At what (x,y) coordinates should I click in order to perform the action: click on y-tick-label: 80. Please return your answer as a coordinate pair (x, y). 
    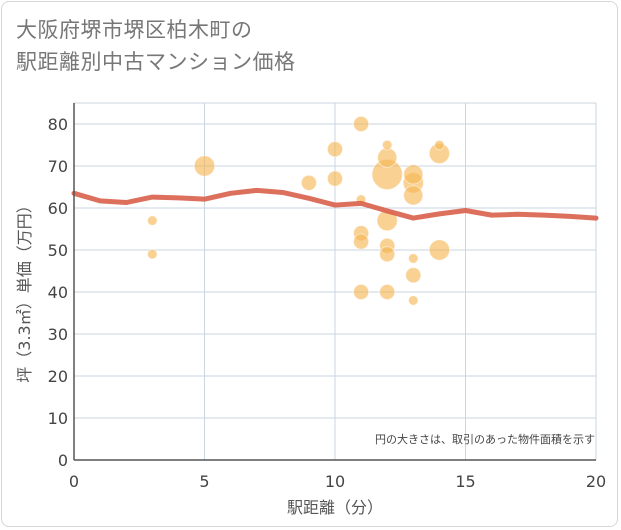
    Looking at the image, I should click on (58, 124).